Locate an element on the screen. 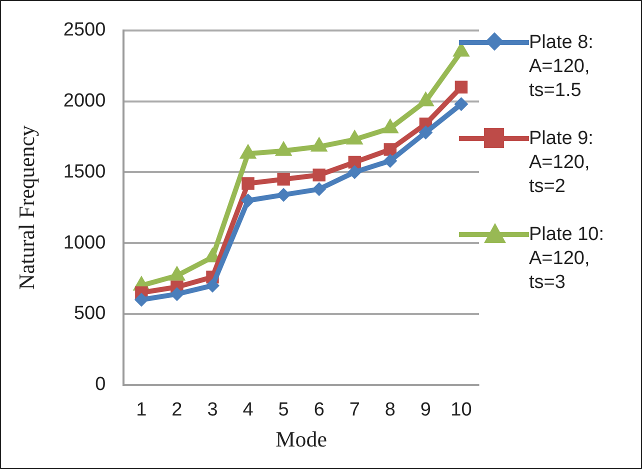 Image resolution: width=642 pixels, height=469 pixels. x-tick-label: 7 is located at coordinates (354, 409).